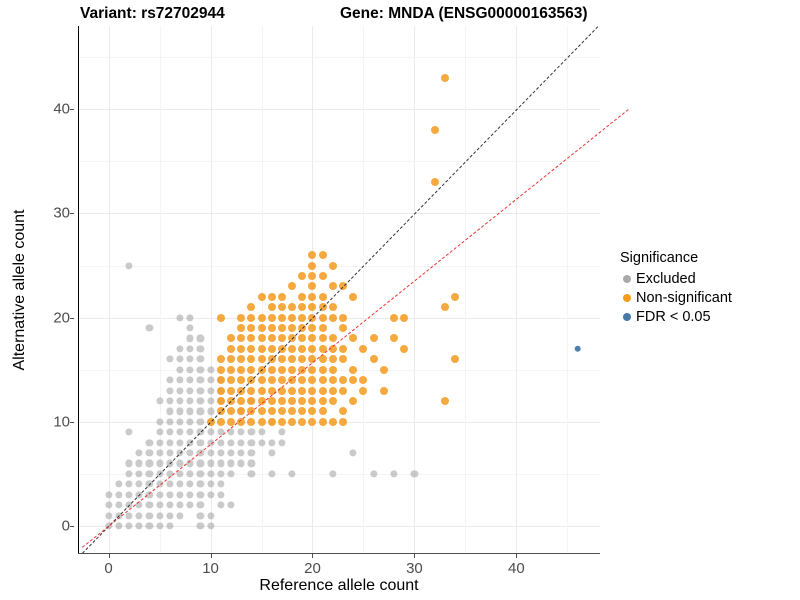  Describe the element at coordinates (707, 297) in the screenshot. I see `legend-item-non-significant: Non-significant` at that location.